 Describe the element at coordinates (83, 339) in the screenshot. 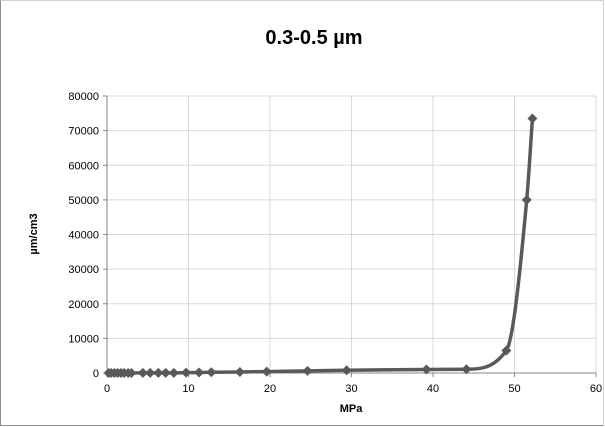

I see `y-tick-label: 10000` at that location.